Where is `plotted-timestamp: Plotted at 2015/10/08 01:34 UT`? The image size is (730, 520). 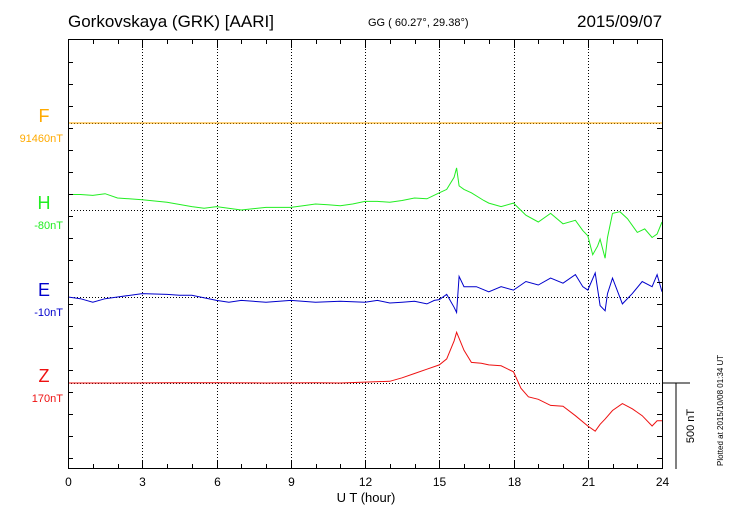
plotted-timestamp: Plotted at 2015/10/08 01:34 UT is located at coordinates (720, 410).